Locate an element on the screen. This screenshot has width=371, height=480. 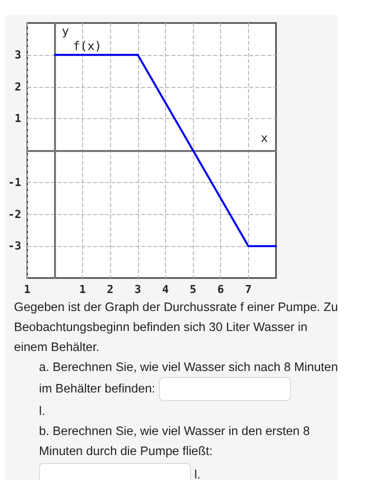
text: Gegeben ist der Graph der Durchussrate f einer Pumpe. Zu Beobachtungsbeginn befinden sich 30 Liter Wasser in einem Behälter. is located at coordinates (176, 327).